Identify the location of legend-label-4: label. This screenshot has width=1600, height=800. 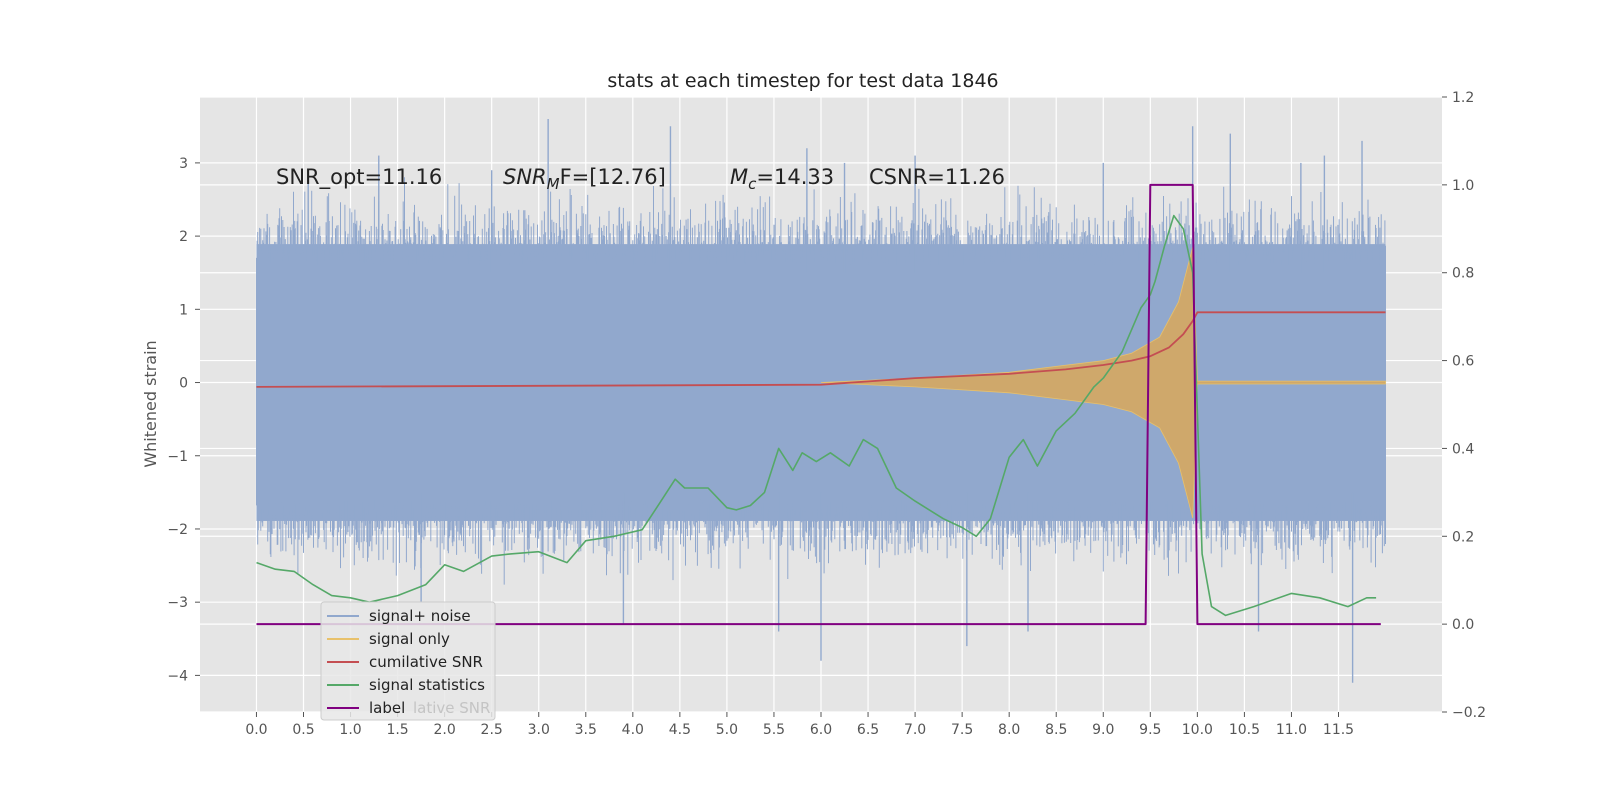
(387, 708).